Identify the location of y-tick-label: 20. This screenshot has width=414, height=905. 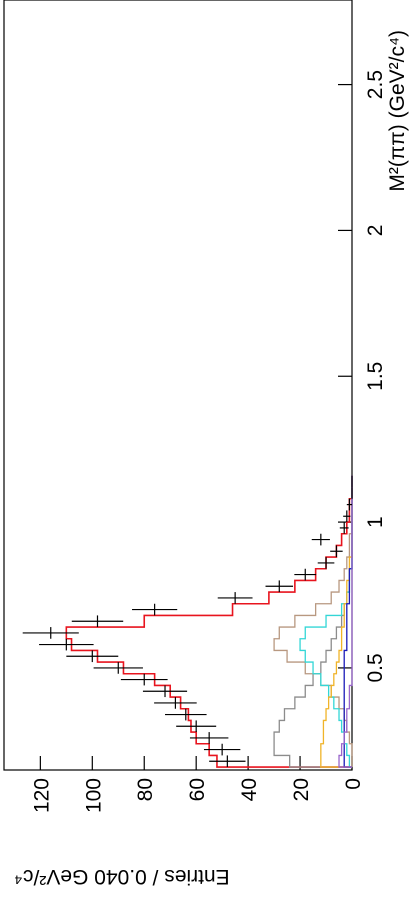
(301, 789).